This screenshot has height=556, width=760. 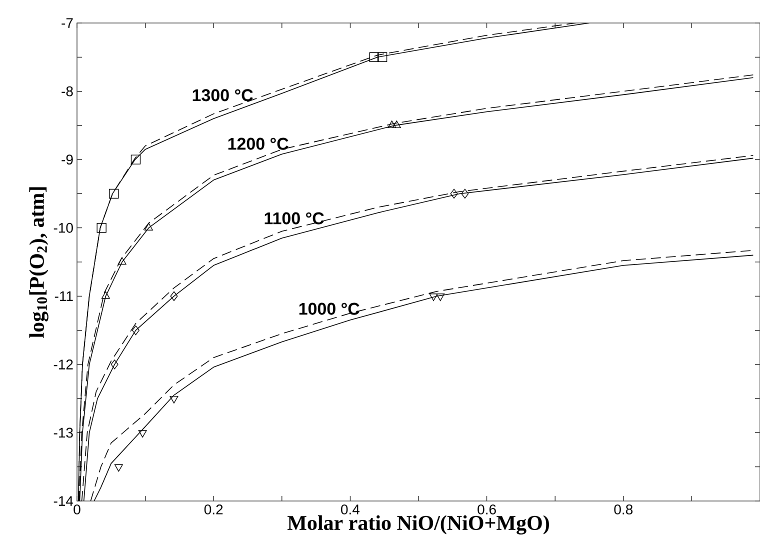 I want to click on y-tick-label: -7, so click(x=67, y=23).